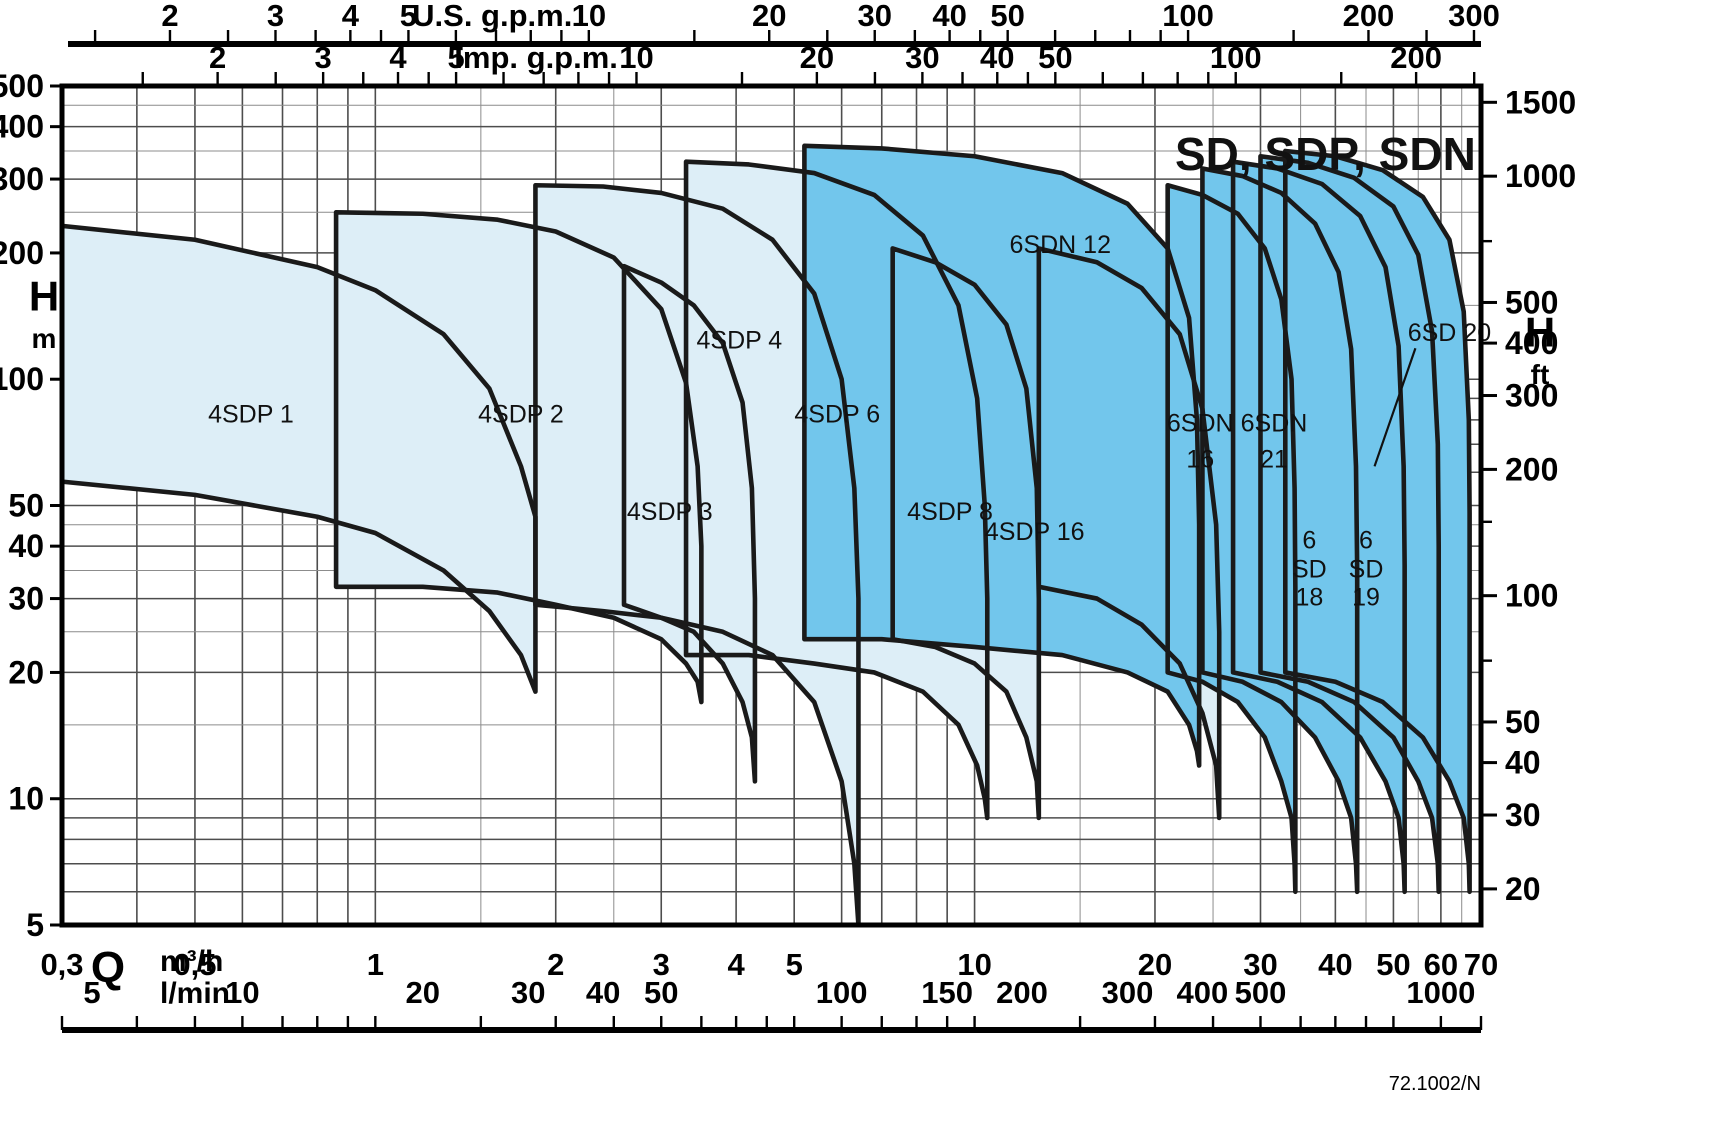 Image resolution: width=1730 pixels, height=1130 pixels. What do you see at coordinates (217, 57) in the screenshot?
I see `tick-label-top-imp: 2` at bounding box center [217, 57].